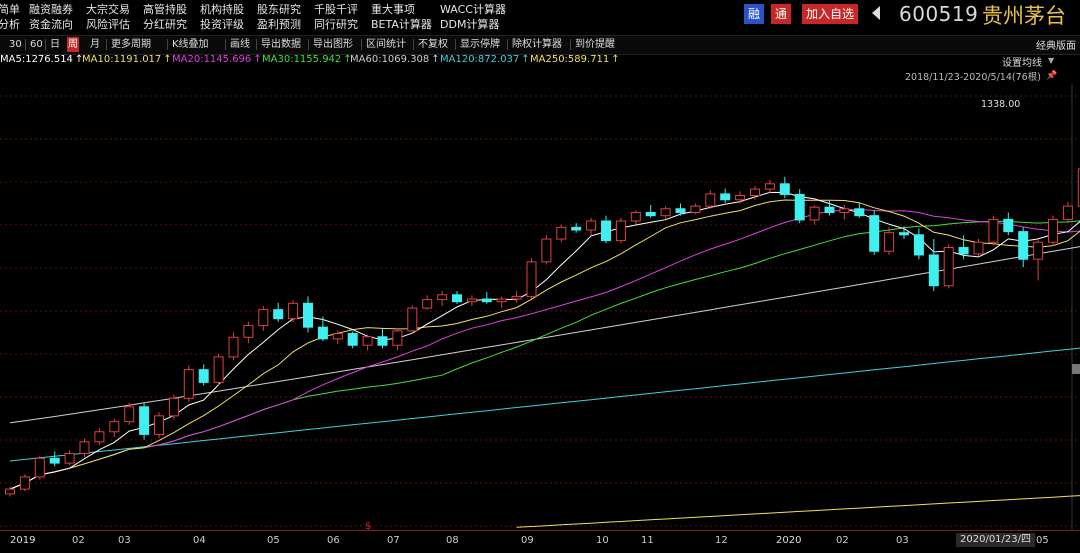 This screenshot has width=1080, height=553. What do you see at coordinates (15, 44) in the screenshot?
I see `tab-30min: 30` at bounding box center [15, 44].